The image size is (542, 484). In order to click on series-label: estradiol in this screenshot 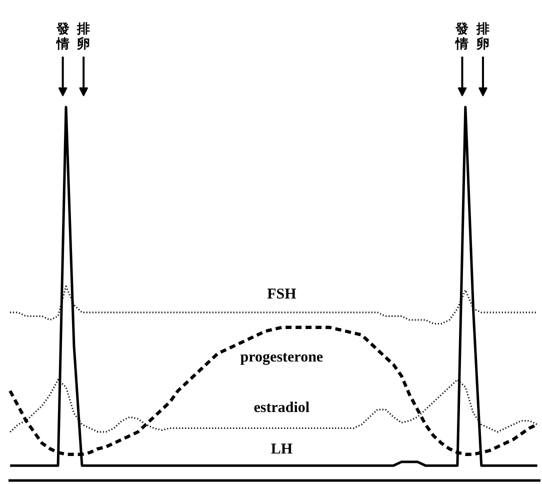, I will do `click(282, 408)`.